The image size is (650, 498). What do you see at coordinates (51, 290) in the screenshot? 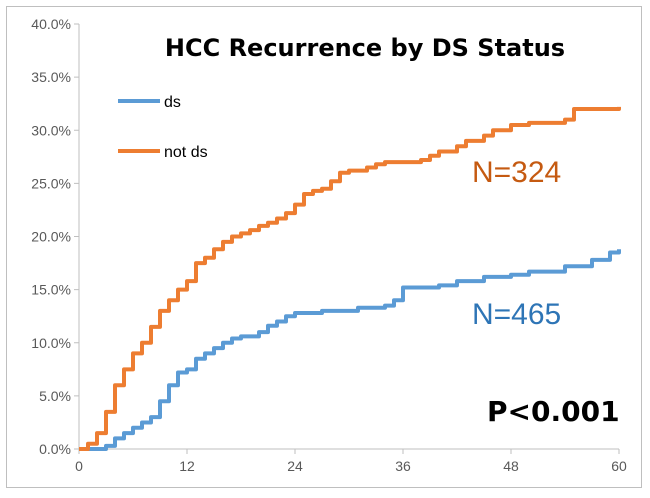
I see `y-tick-label: 15.0%` at bounding box center [51, 290].